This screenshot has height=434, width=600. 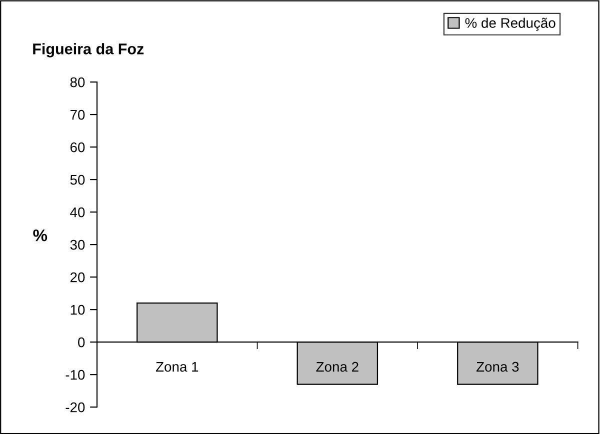 I want to click on x-tick-label: Zona 3, so click(x=497, y=367).